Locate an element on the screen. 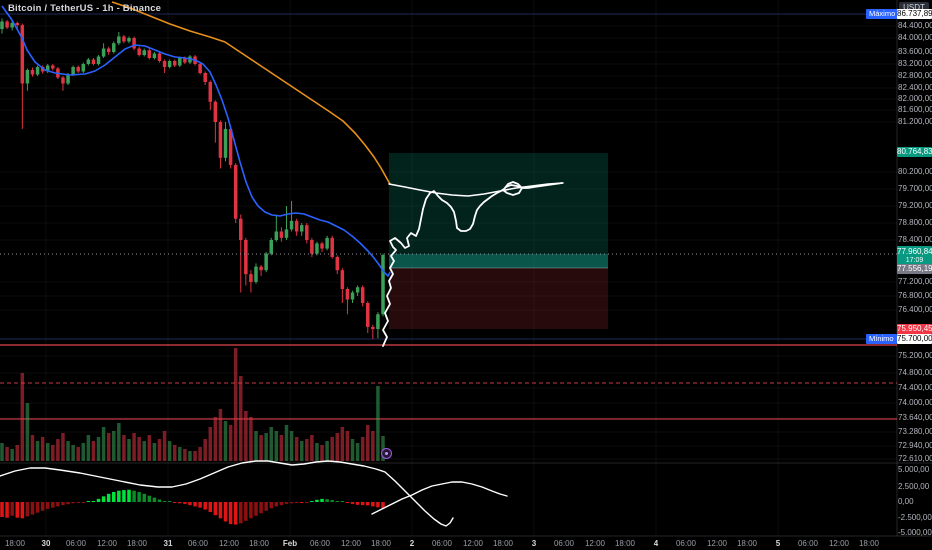 This screenshot has height=550, width=932. time-axis-tick: 5 is located at coordinates (778, 543).